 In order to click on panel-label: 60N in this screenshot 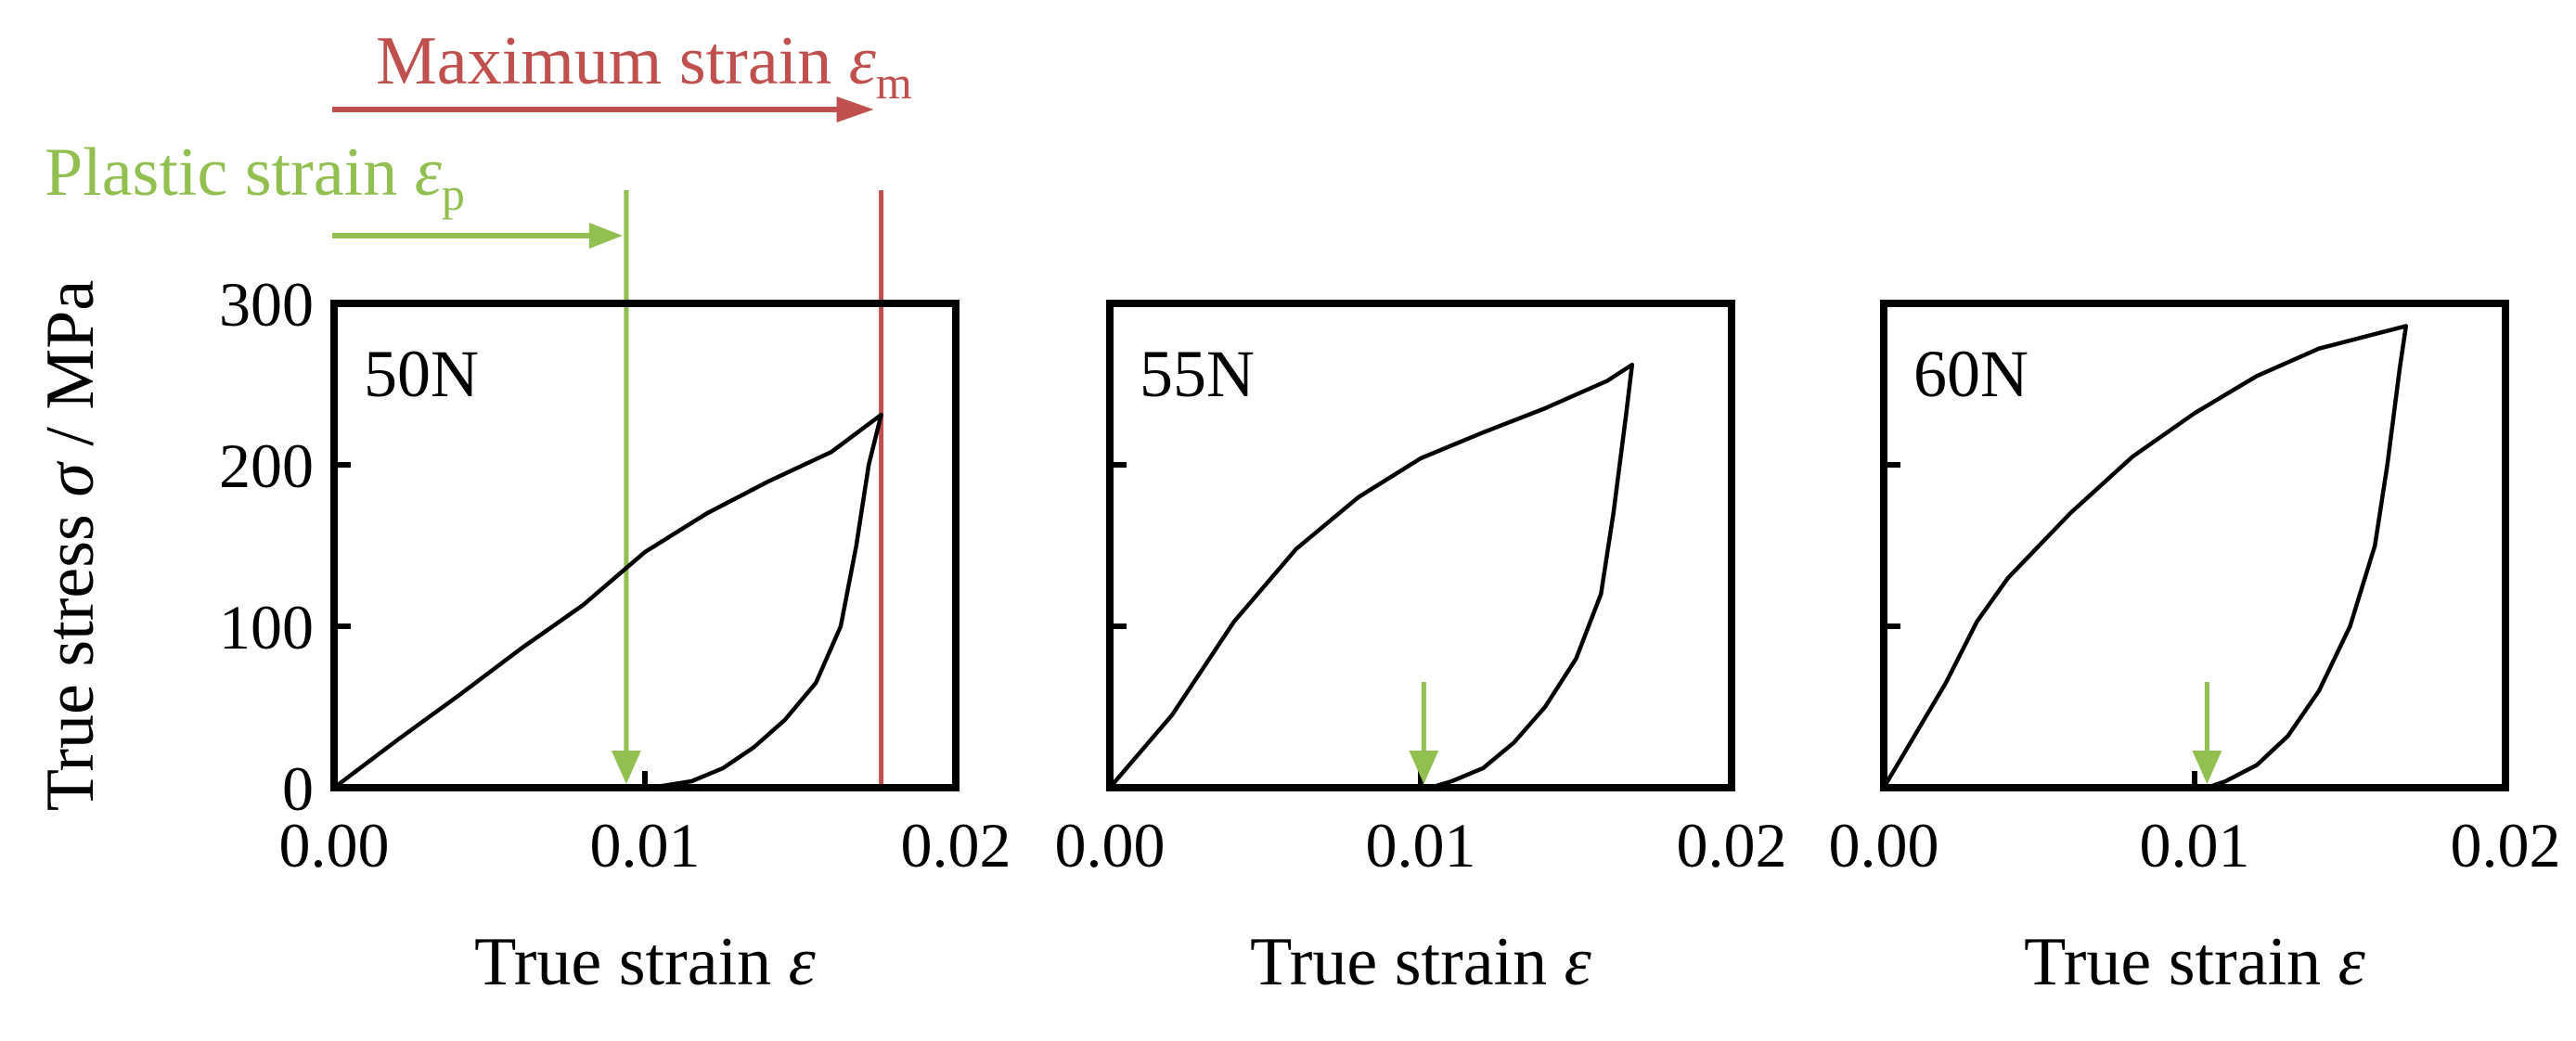, I will do `click(1971, 374)`.